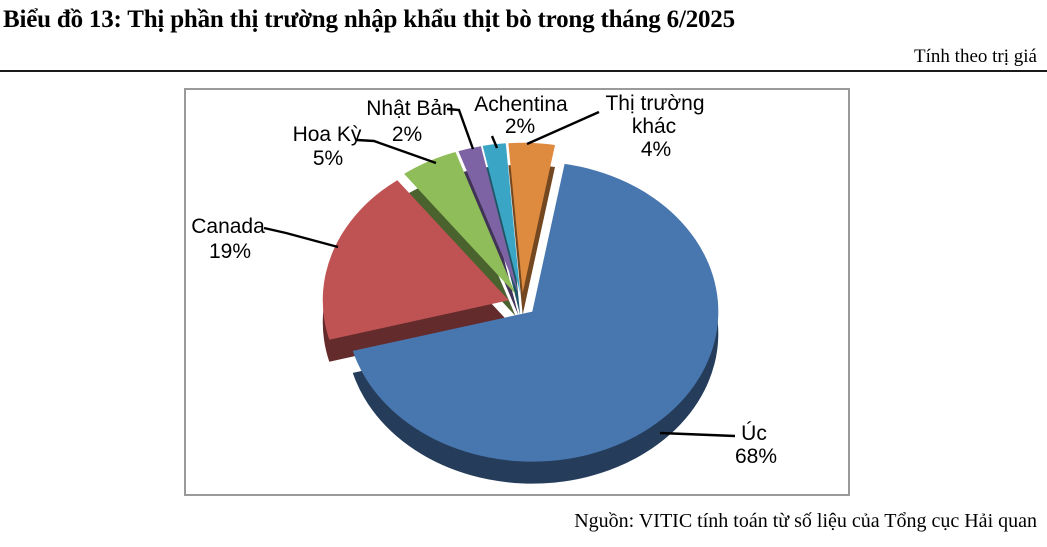  What do you see at coordinates (328, 158) in the screenshot?
I see `pie-label-hoa-ky-value: 5%` at bounding box center [328, 158].